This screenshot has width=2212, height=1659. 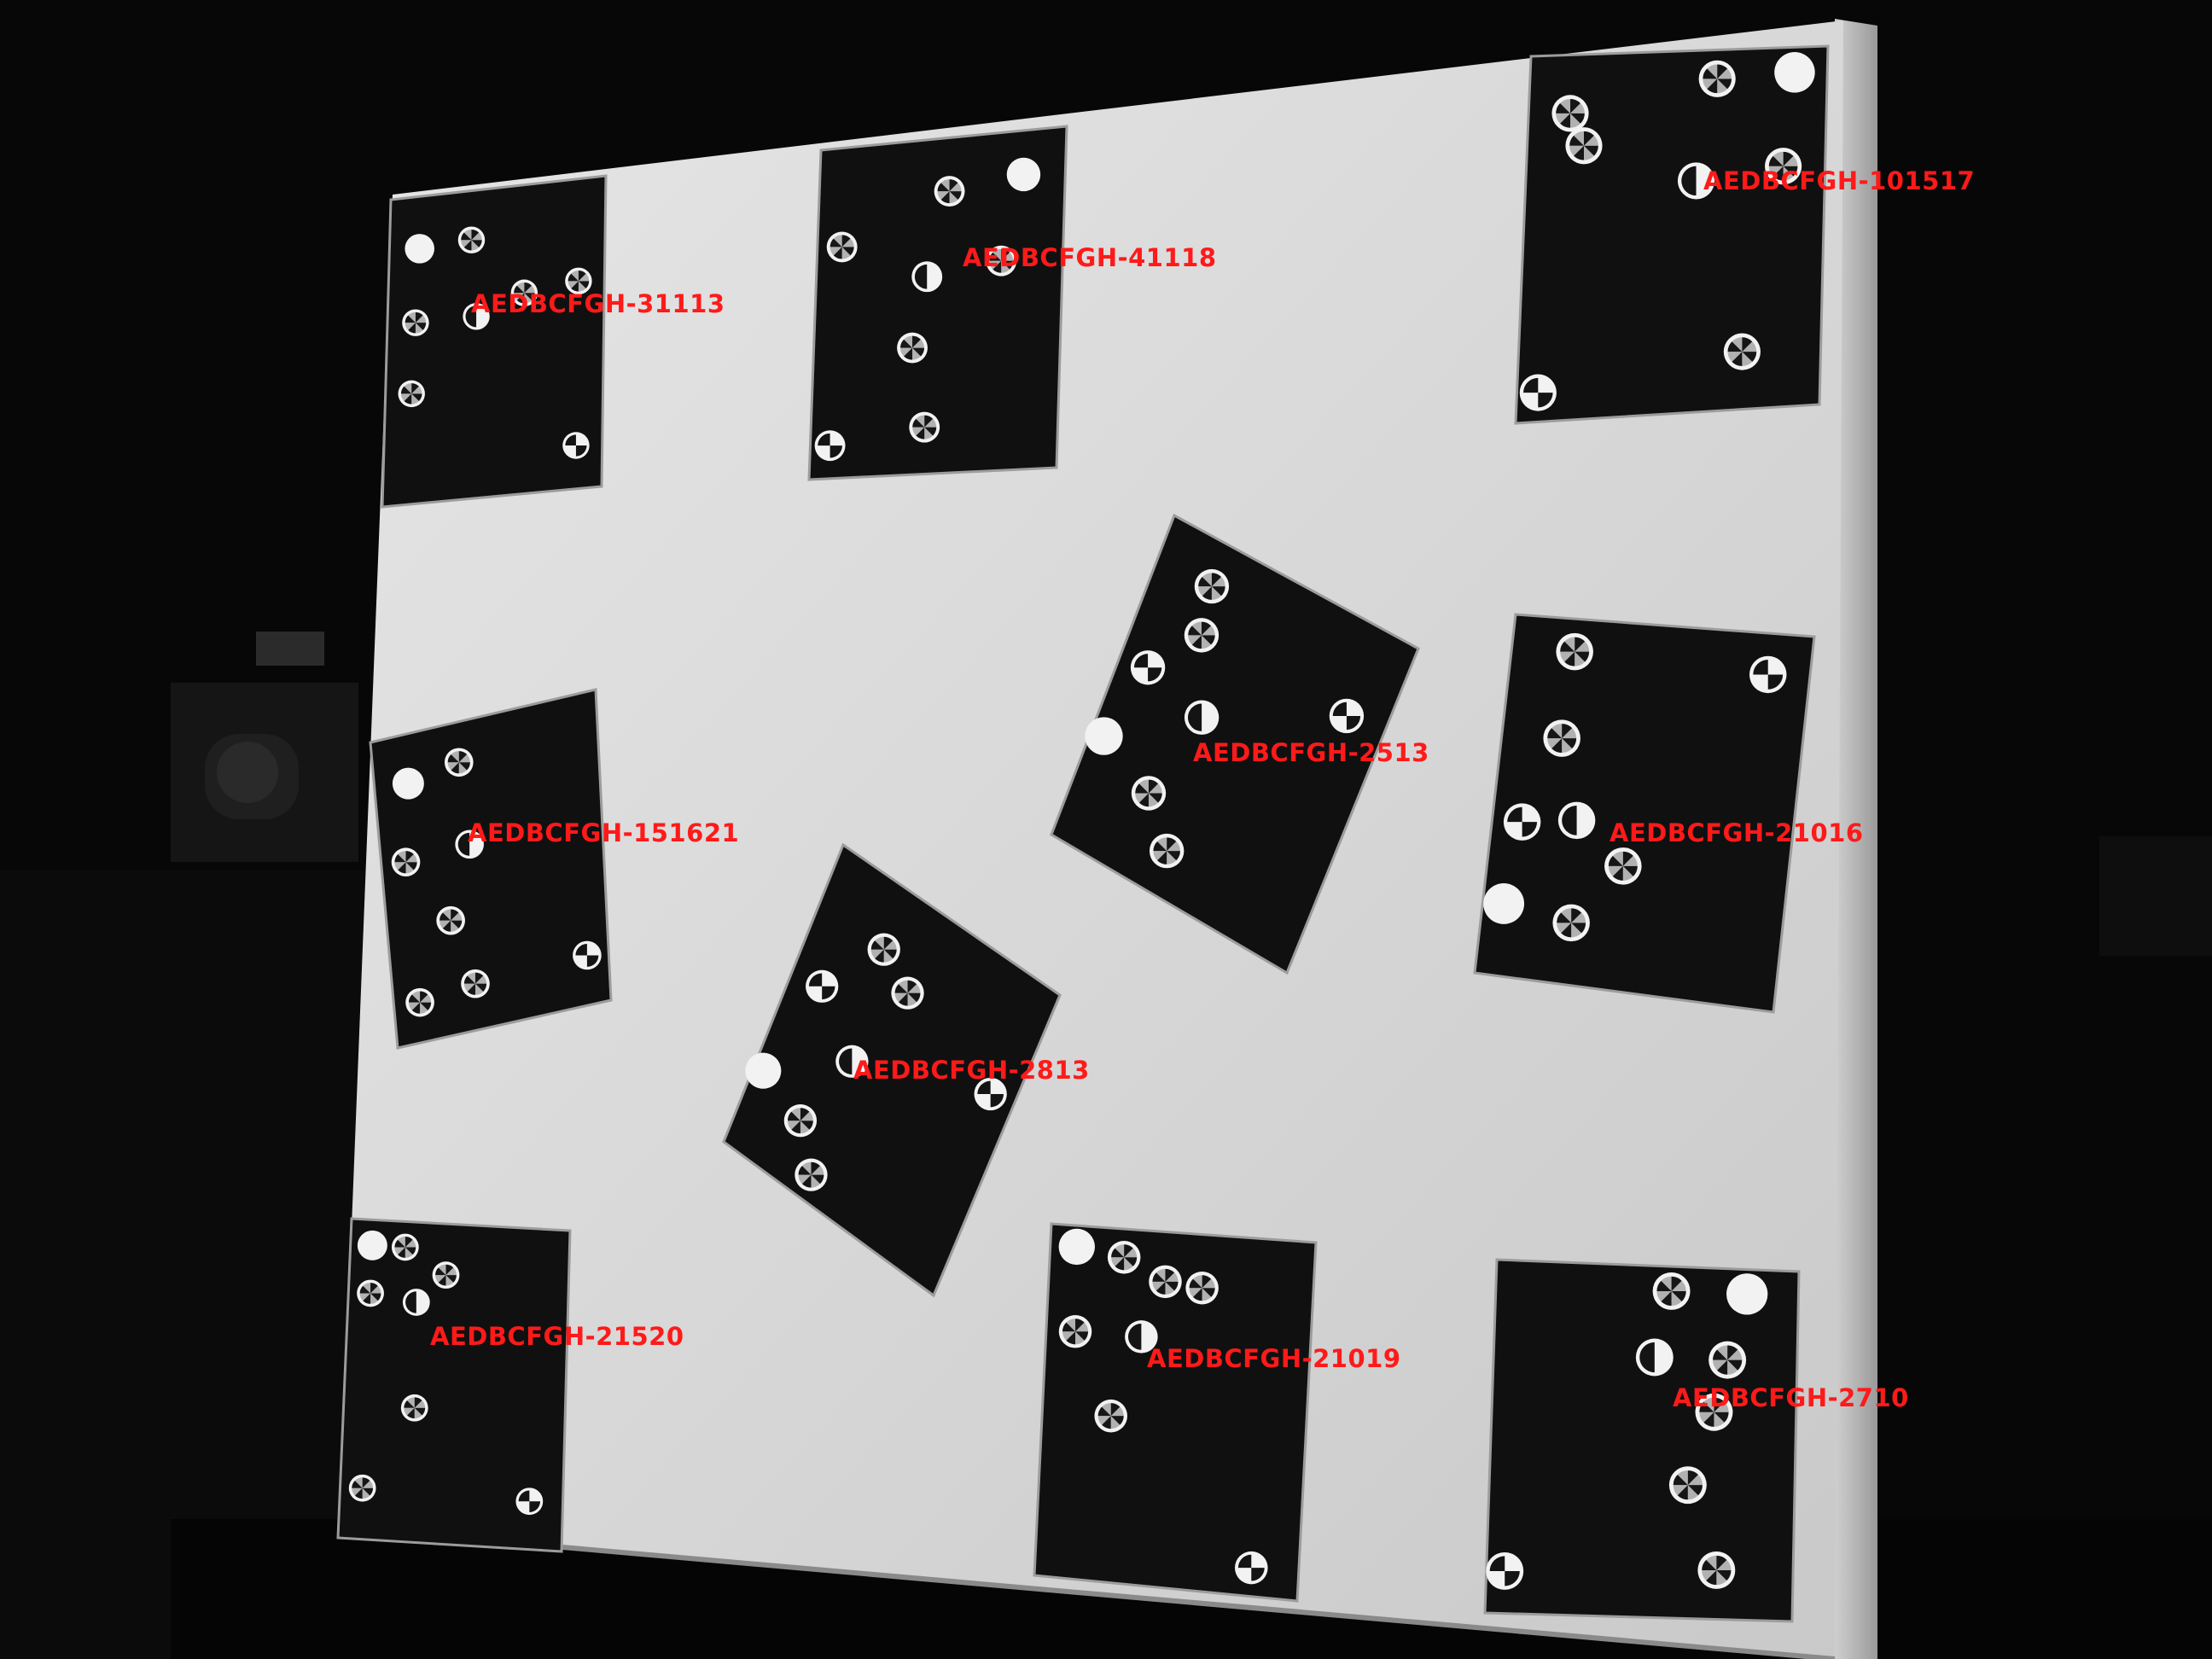 I want to click on detection-label: AEDBCFGH-2710, so click(x=1791, y=1397).